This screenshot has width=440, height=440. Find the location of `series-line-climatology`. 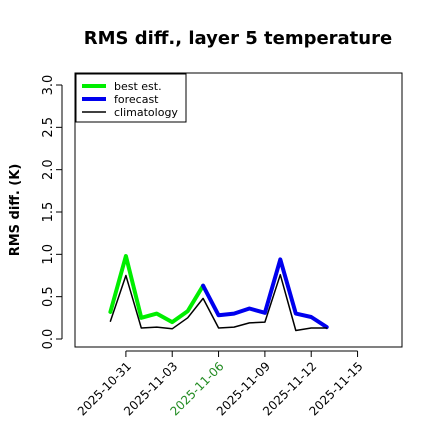

series-line-climatology is located at coordinates (218, 302).